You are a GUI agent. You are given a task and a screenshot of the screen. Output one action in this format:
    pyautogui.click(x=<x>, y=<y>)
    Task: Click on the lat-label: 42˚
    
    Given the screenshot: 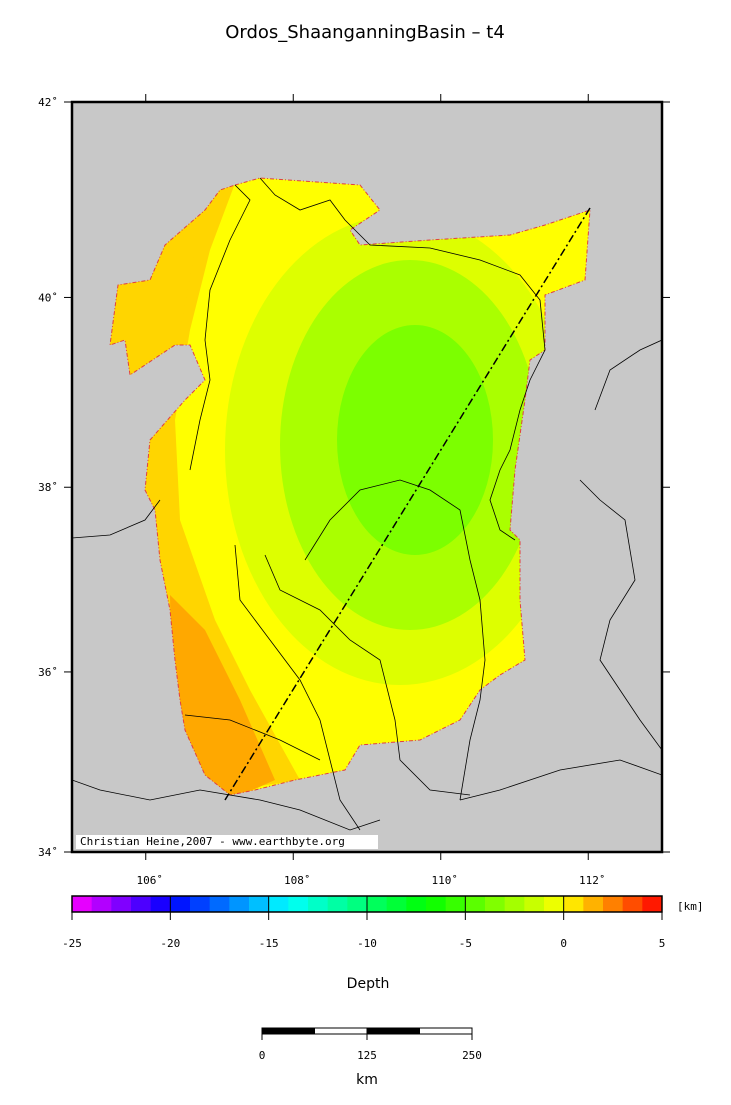 What is the action you would take?
    pyautogui.click(x=48, y=102)
    